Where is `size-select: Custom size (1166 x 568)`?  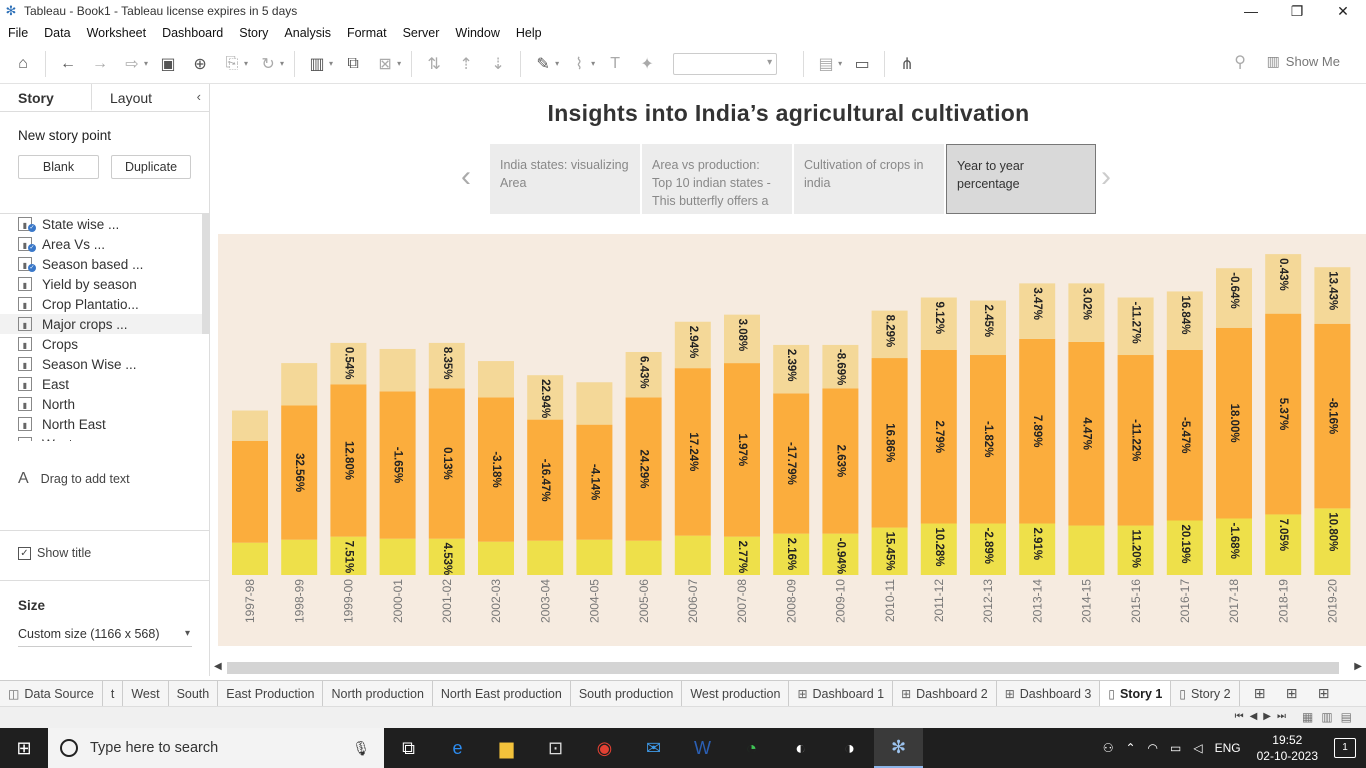 size-select: Custom size (1166 x 568) is located at coordinates (105, 637).